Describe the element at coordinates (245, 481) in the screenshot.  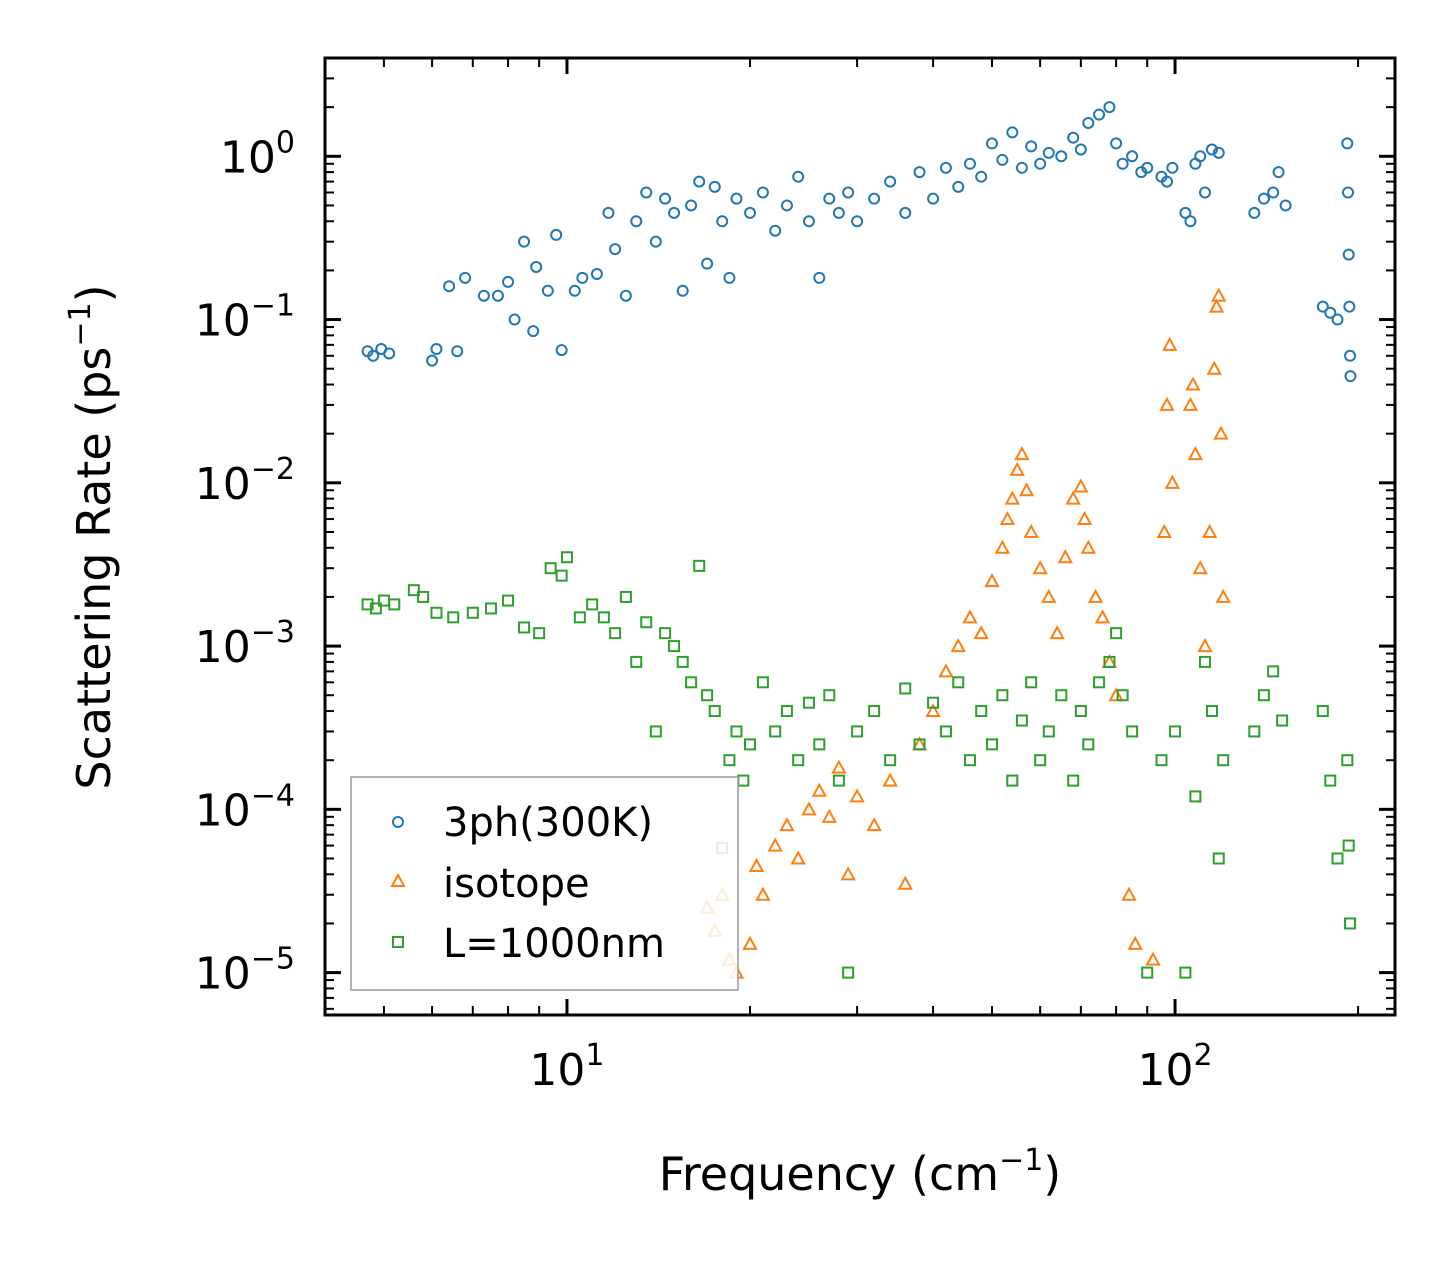
I see `y-tick-label: 10⁻²` at that location.